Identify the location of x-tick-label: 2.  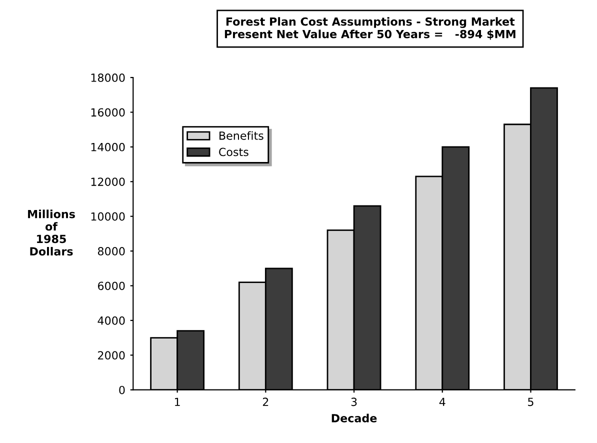
(265, 402).